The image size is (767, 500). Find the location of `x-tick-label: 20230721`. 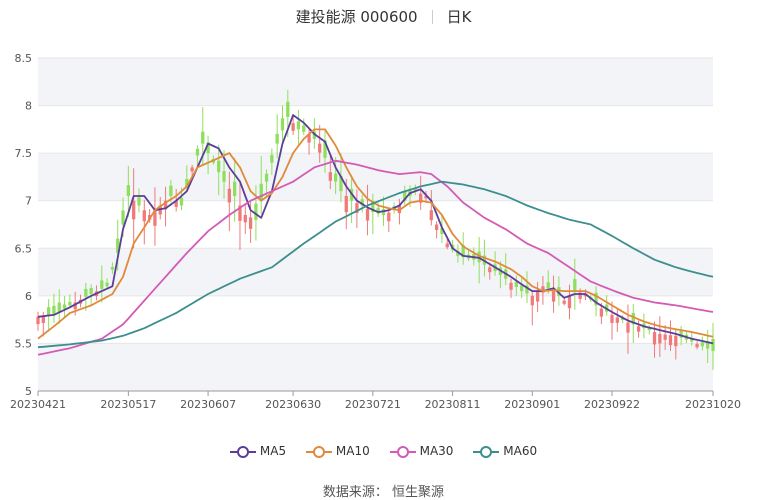

x-tick-label: 20230721 is located at coordinates (373, 404).